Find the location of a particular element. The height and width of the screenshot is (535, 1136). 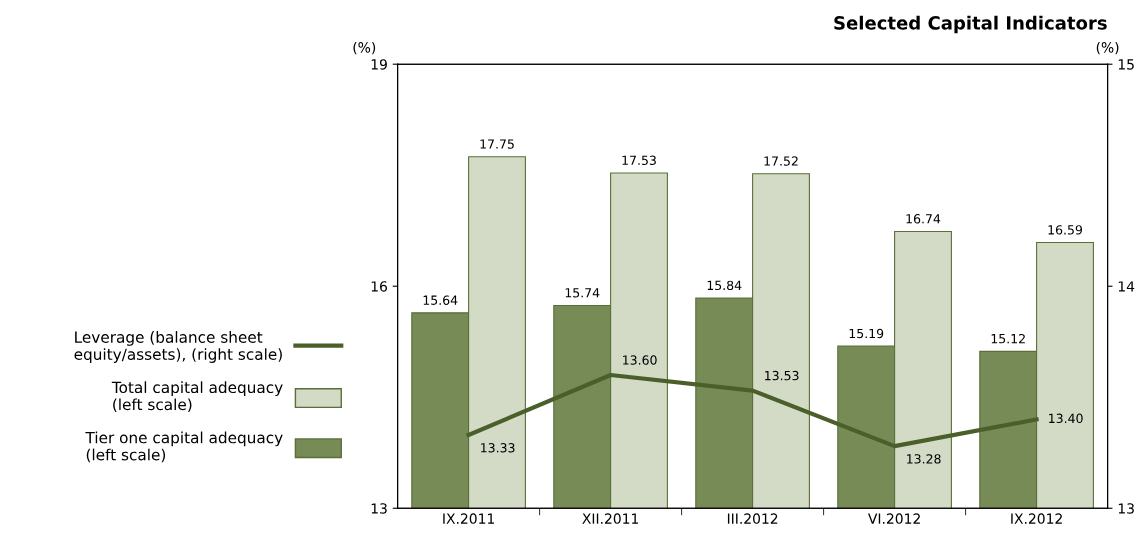

data-label: 15.12 is located at coordinates (1008, 338).